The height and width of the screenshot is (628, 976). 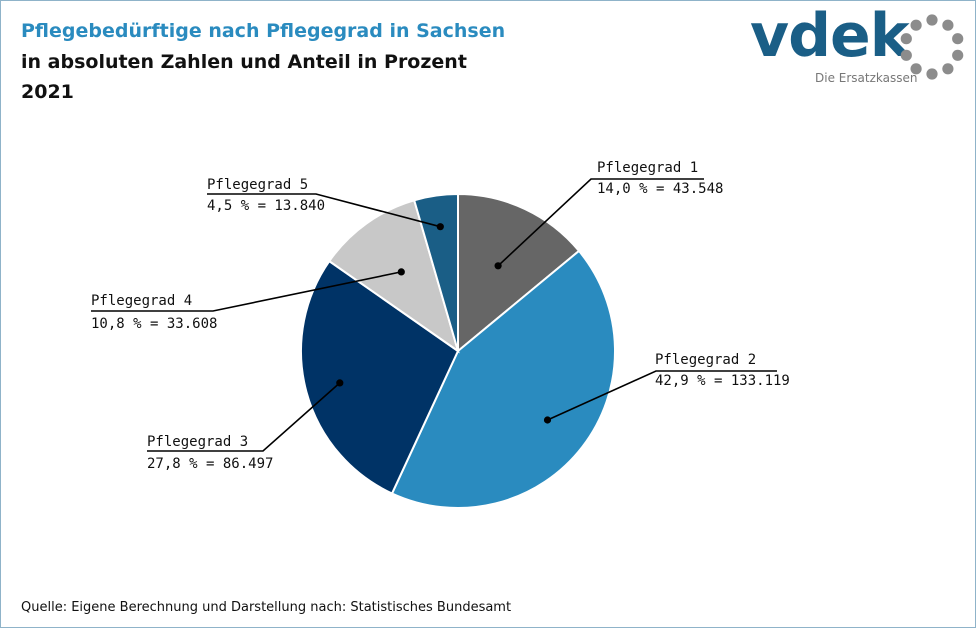 I want to click on slice-value-label: 10,8 % = 33.608, so click(x=154, y=324).